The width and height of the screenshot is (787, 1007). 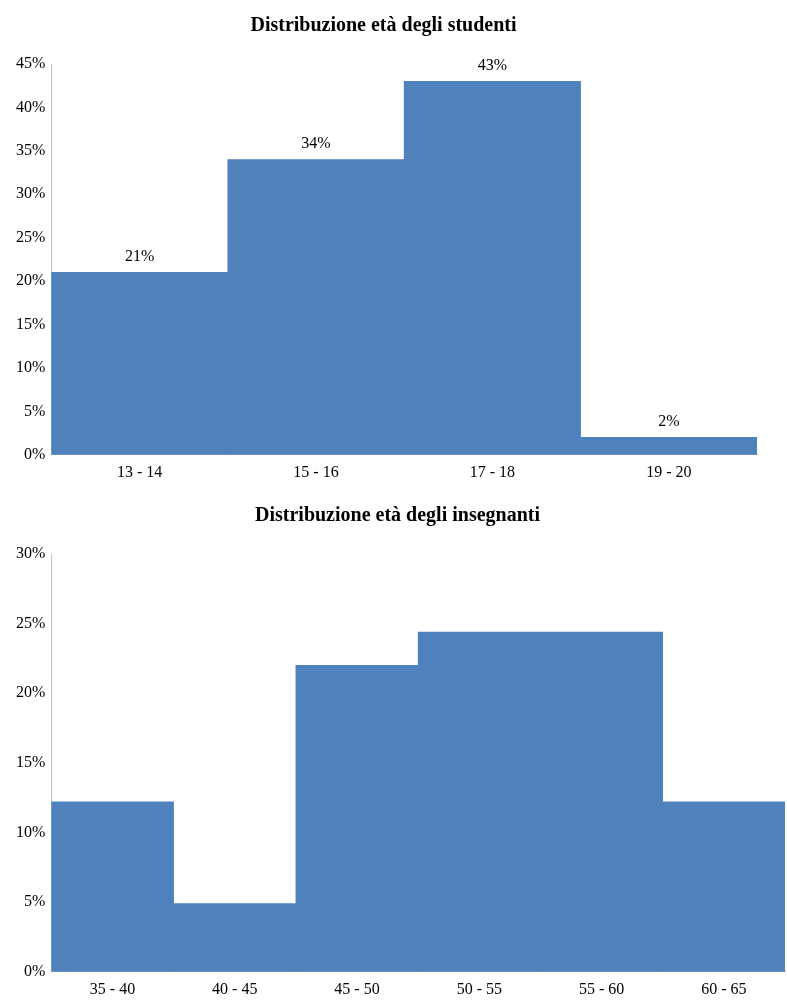 I want to click on x-tick-label: 55 - 60, so click(x=601, y=988).